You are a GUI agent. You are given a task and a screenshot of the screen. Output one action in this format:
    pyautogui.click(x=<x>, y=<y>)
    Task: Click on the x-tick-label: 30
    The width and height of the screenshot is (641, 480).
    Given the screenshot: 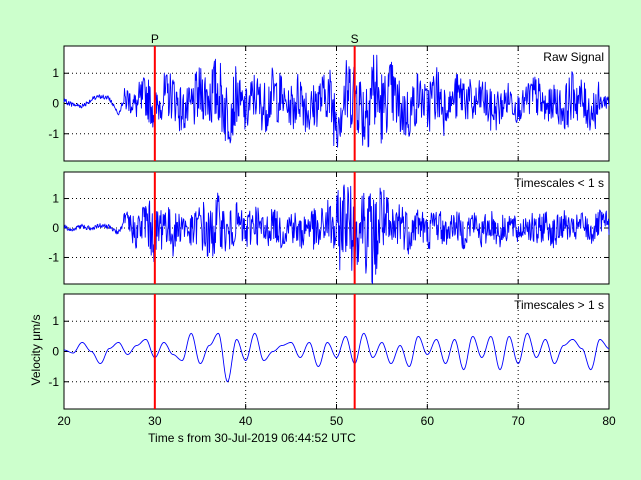 What is the action you would take?
    pyautogui.click(x=155, y=421)
    